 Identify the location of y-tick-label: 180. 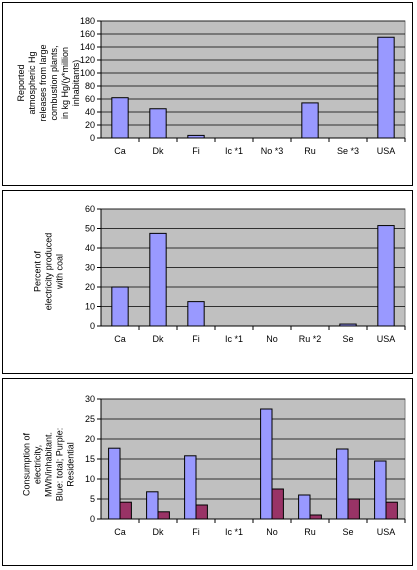
(87, 21).